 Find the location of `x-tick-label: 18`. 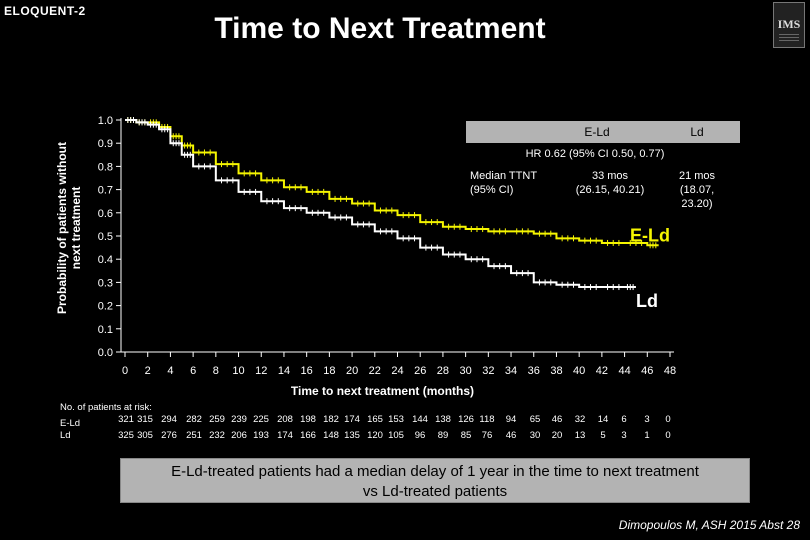

x-tick-label: 18 is located at coordinates (329, 371).